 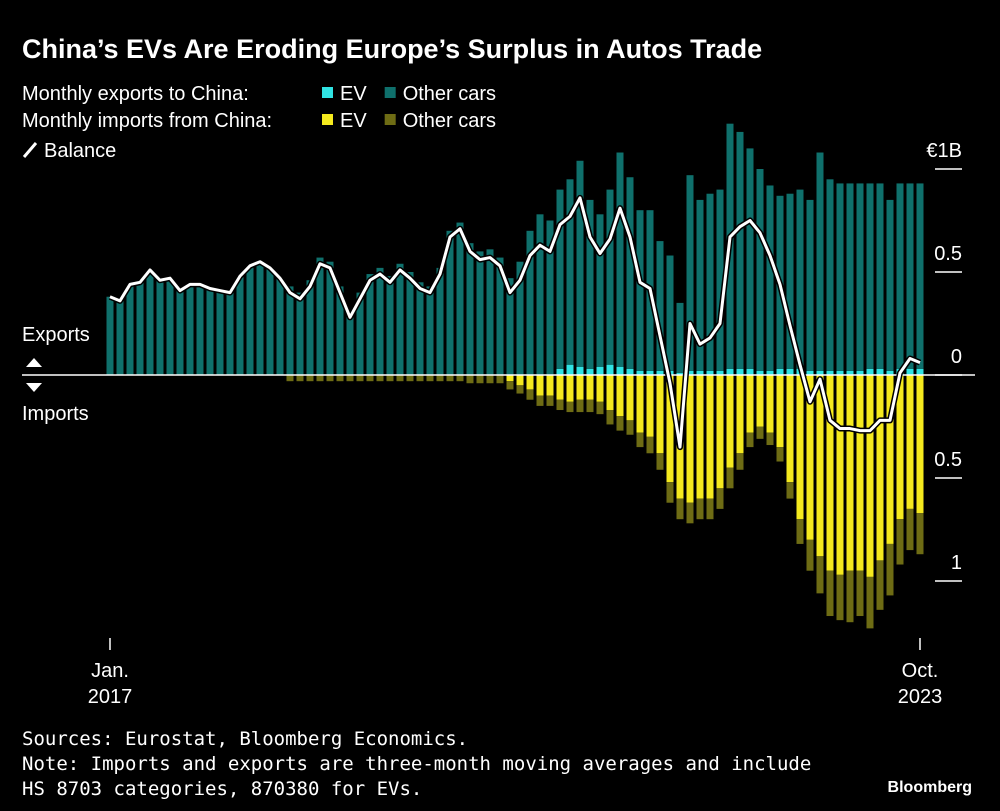 I want to click on legend-label: EV, so click(x=353, y=121).